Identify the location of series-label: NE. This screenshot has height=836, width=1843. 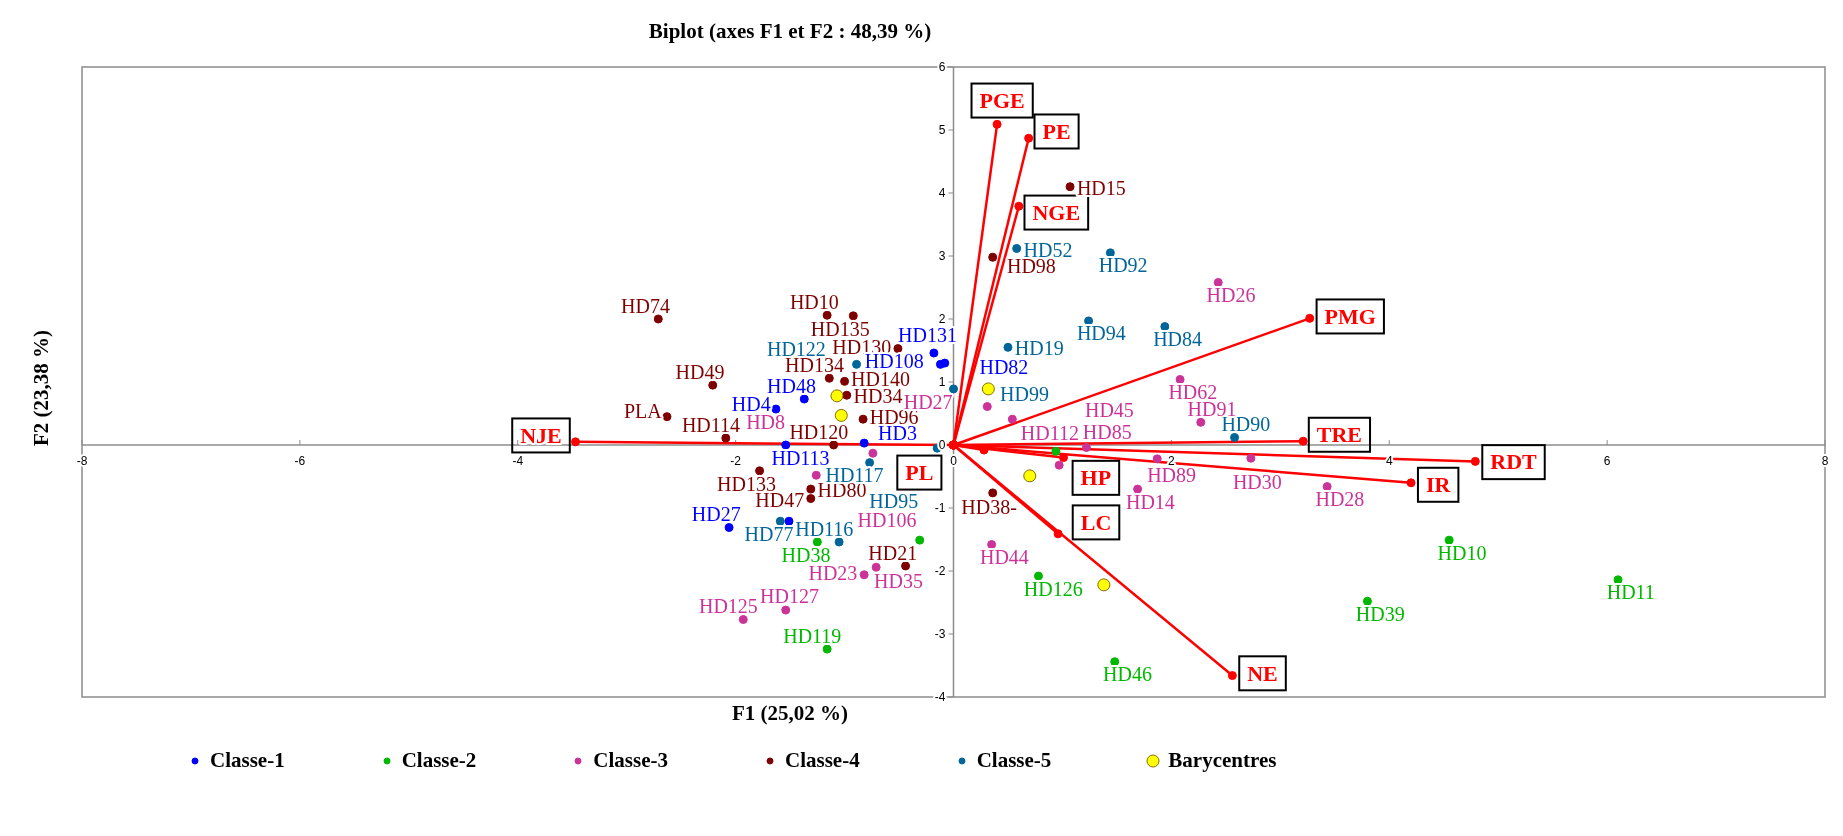
(1262, 673).